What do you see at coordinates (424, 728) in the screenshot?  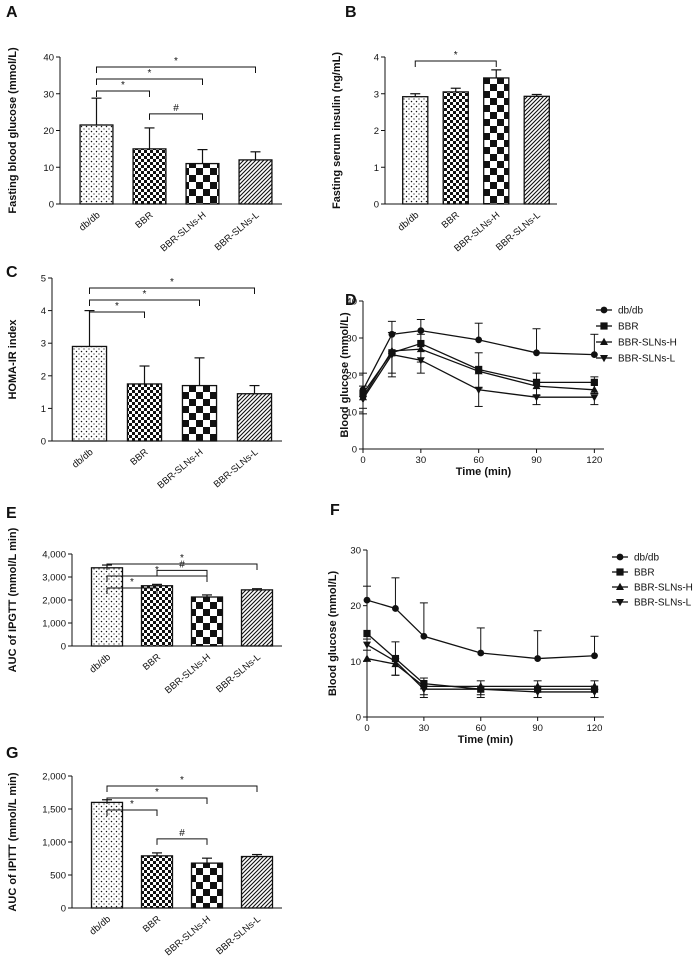 I see `x-tick-label: 30` at bounding box center [424, 728].